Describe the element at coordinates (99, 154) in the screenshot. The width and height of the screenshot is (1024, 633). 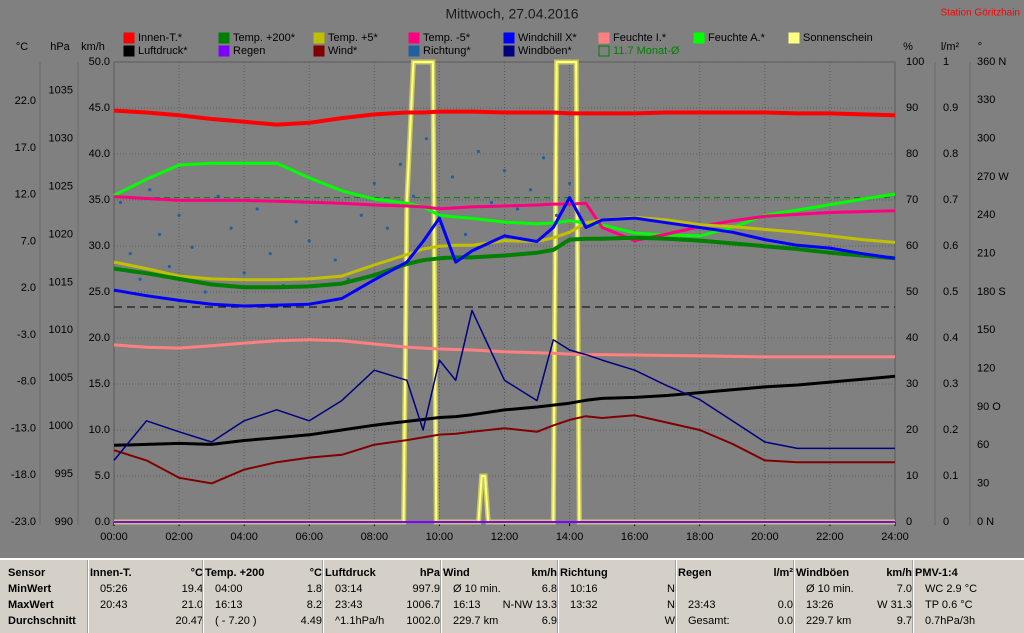
I see `y-tick-label: 40.0` at that location.